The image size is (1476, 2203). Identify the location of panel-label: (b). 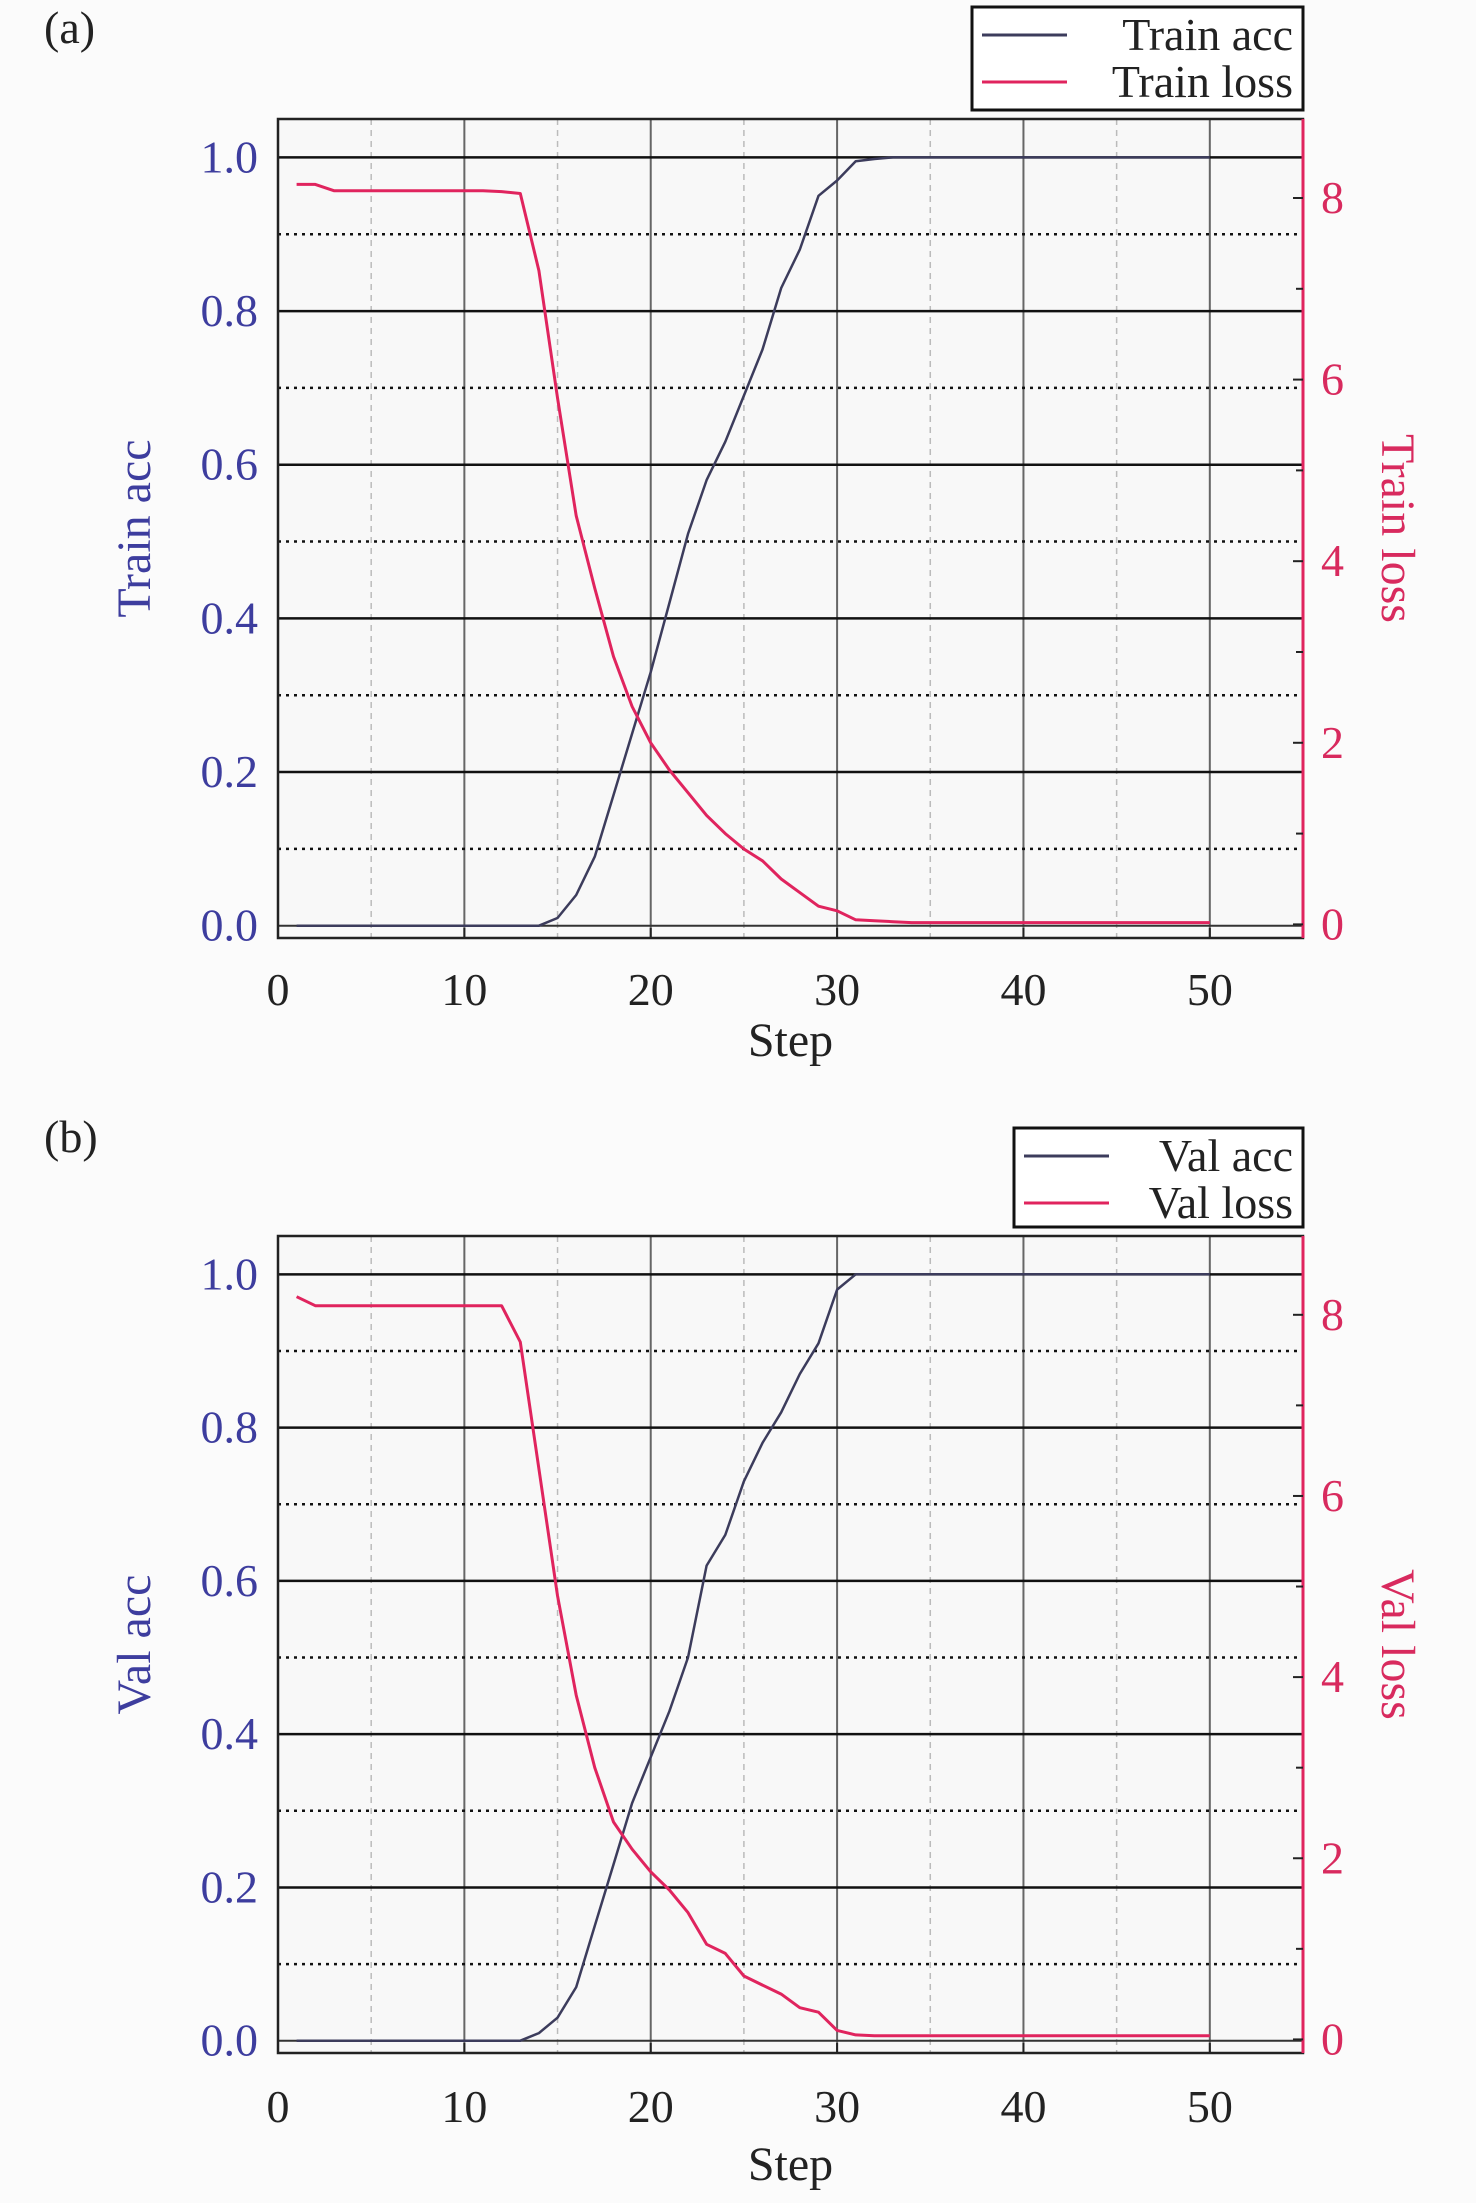
(71, 1136).